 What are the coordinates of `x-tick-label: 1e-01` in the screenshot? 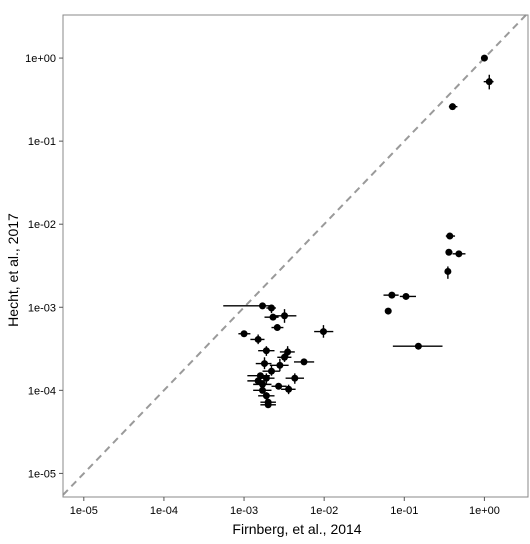 It's located at (404, 511).